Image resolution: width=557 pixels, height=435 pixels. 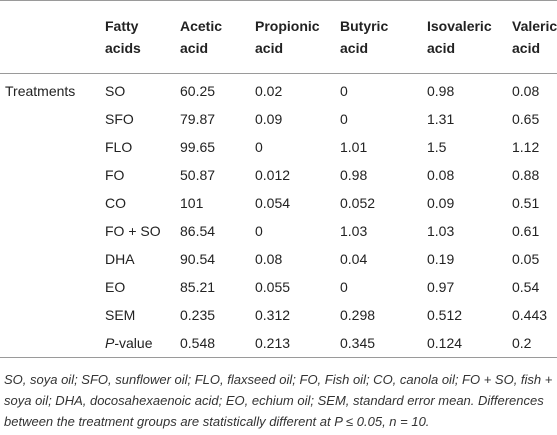 What do you see at coordinates (358, 315) in the screenshot?
I see `value-cell: 0.298` at bounding box center [358, 315].